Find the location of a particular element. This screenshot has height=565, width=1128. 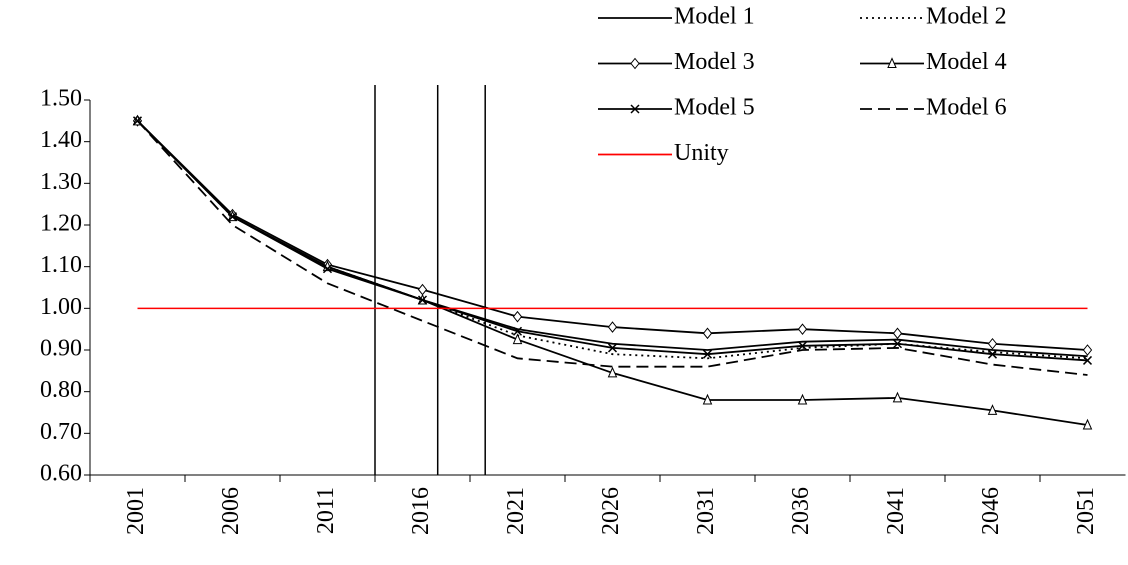

y-tick-label: 0.90 is located at coordinates (61, 349).